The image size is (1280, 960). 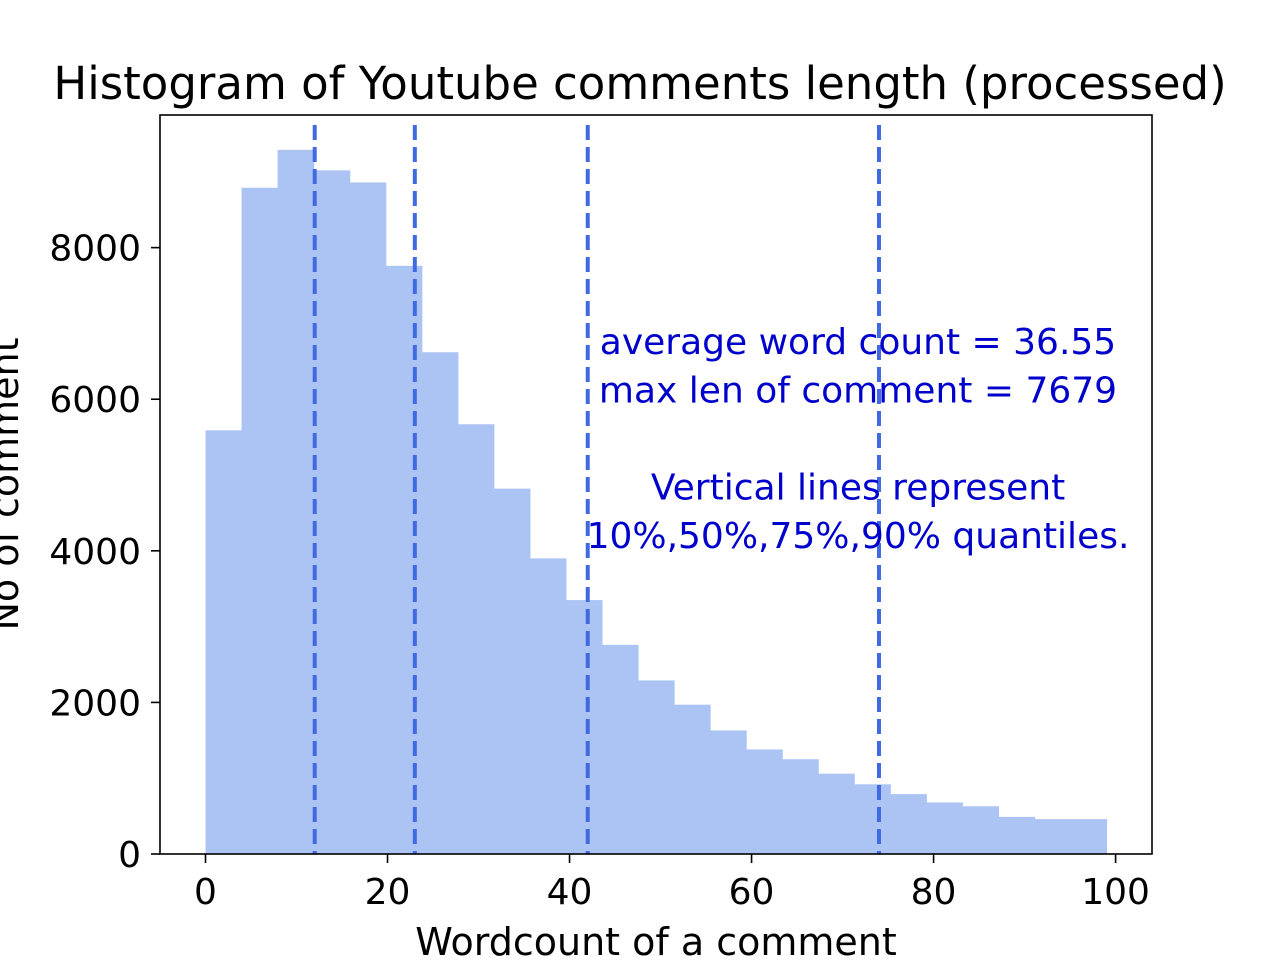 I want to click on y-axis-ticks: 0 2000 4000 6000 8000, so click(x=104, y=552).